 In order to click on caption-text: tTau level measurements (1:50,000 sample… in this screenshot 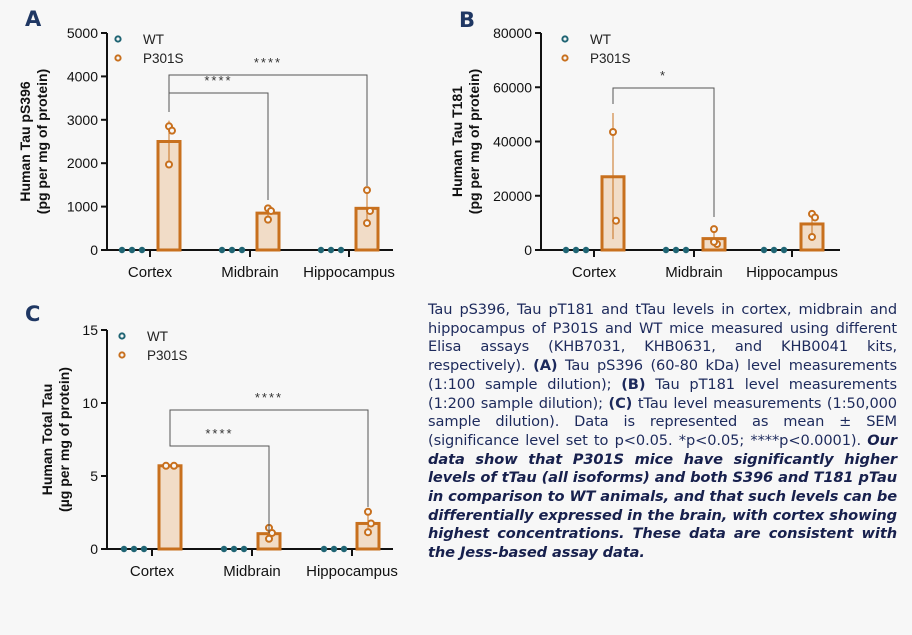, I will do `click(662, 421)`.